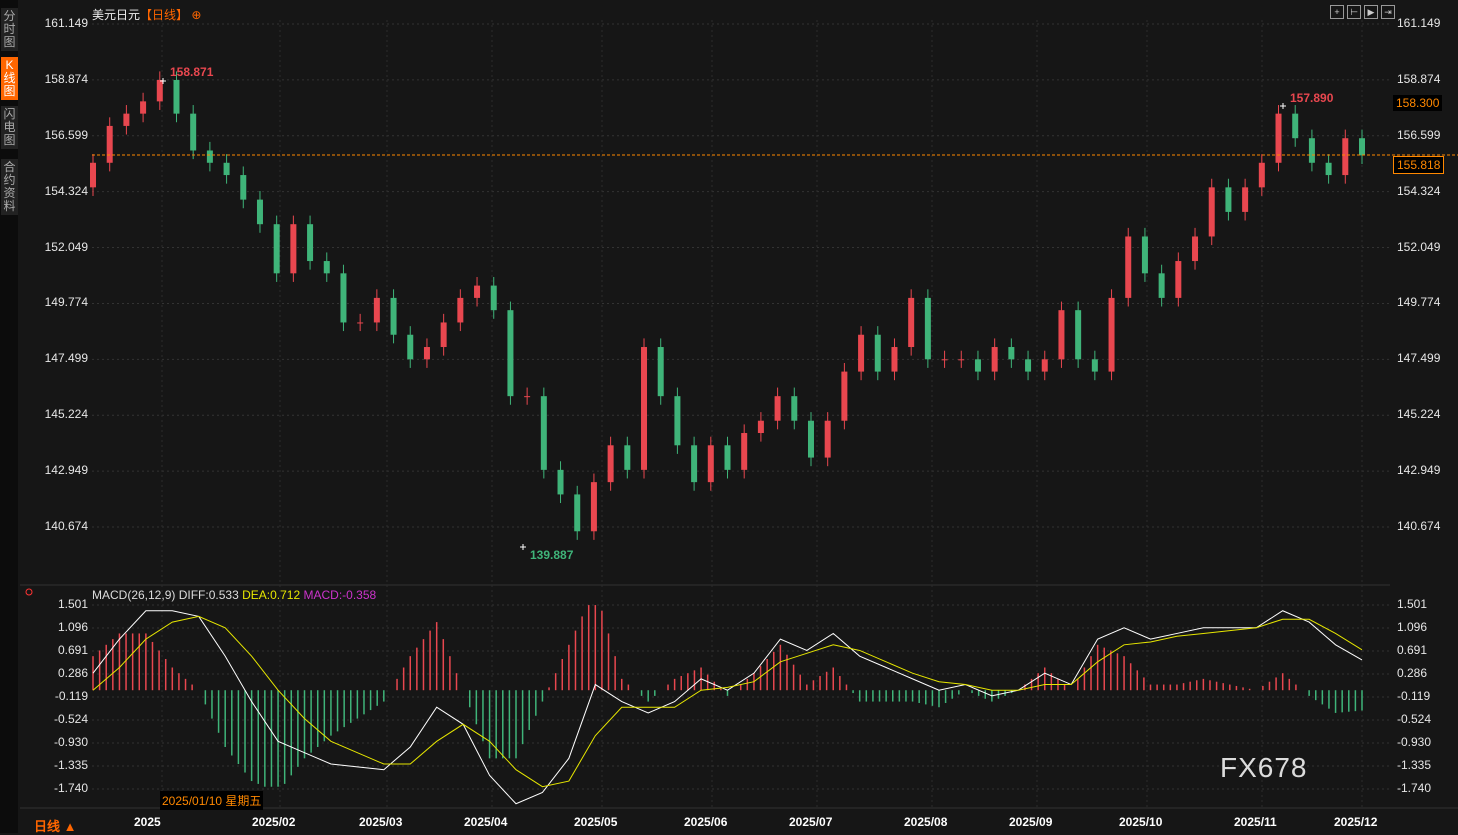 The image size is (1458, 835). Describe the element at coordinates (274, 822) in the screenshot. I see `x-tick: 2025/02` at that location.